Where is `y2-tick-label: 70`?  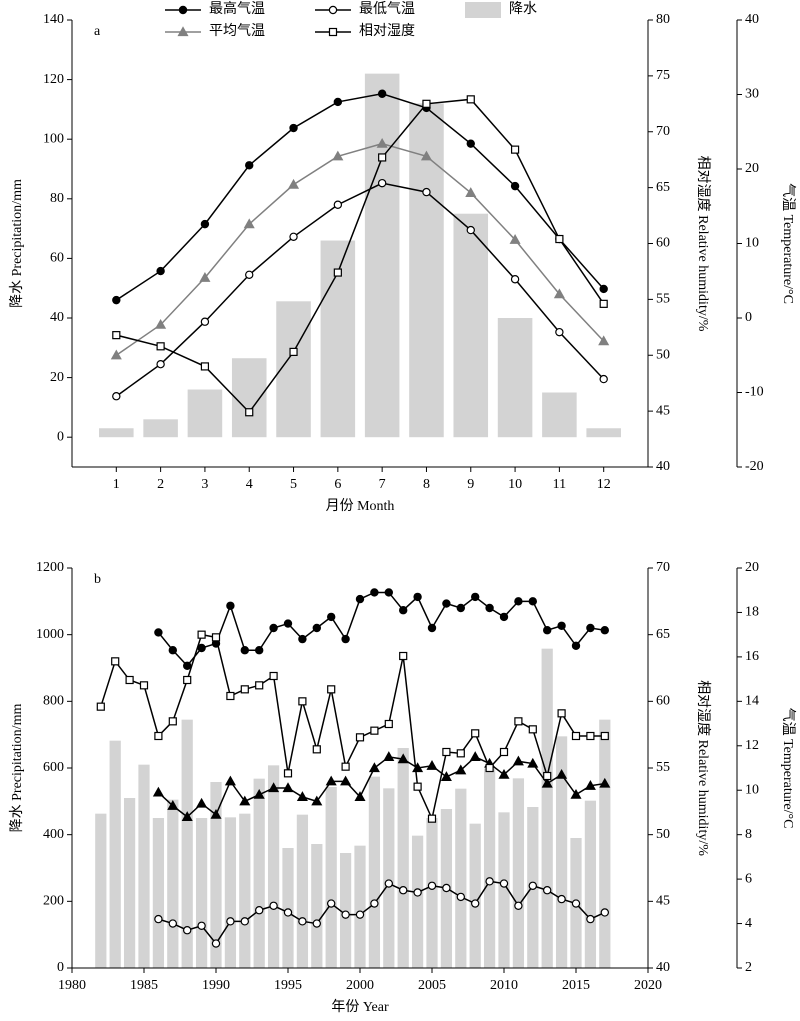 y2-tick-label: 70 is located at coordinates (663, 567).